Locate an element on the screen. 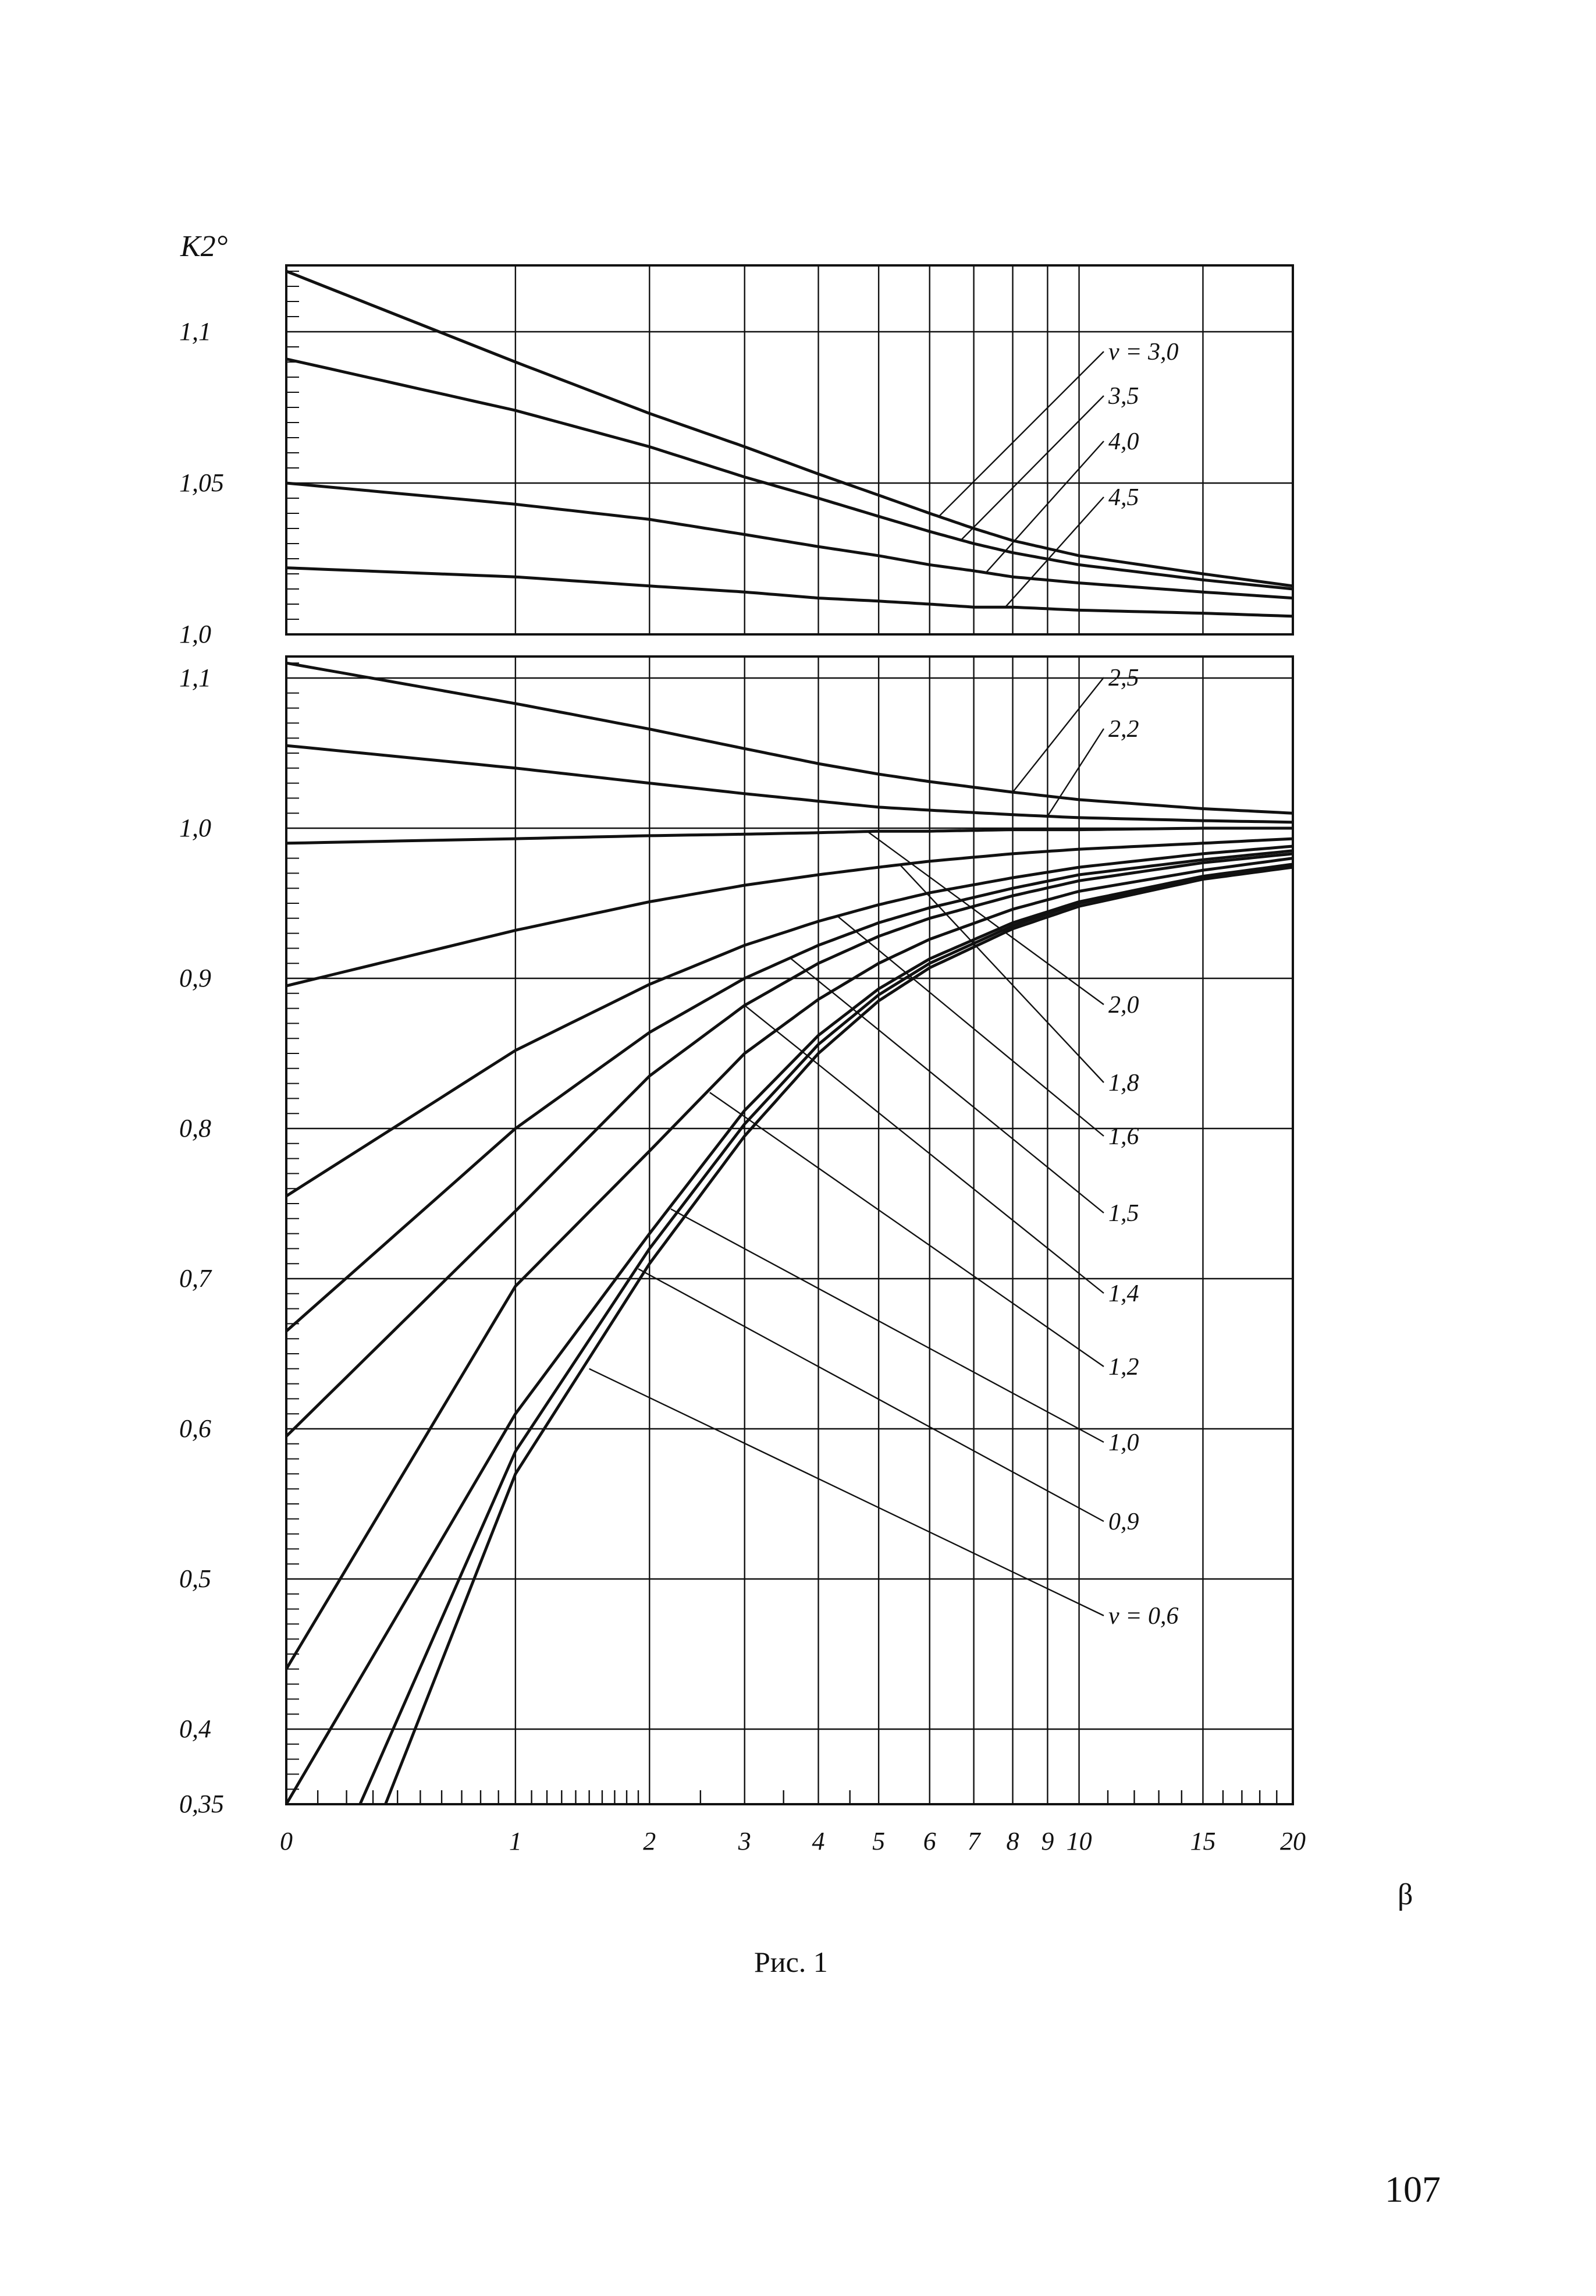  x-axis-title: β is located at coordinates (1405, 1895).